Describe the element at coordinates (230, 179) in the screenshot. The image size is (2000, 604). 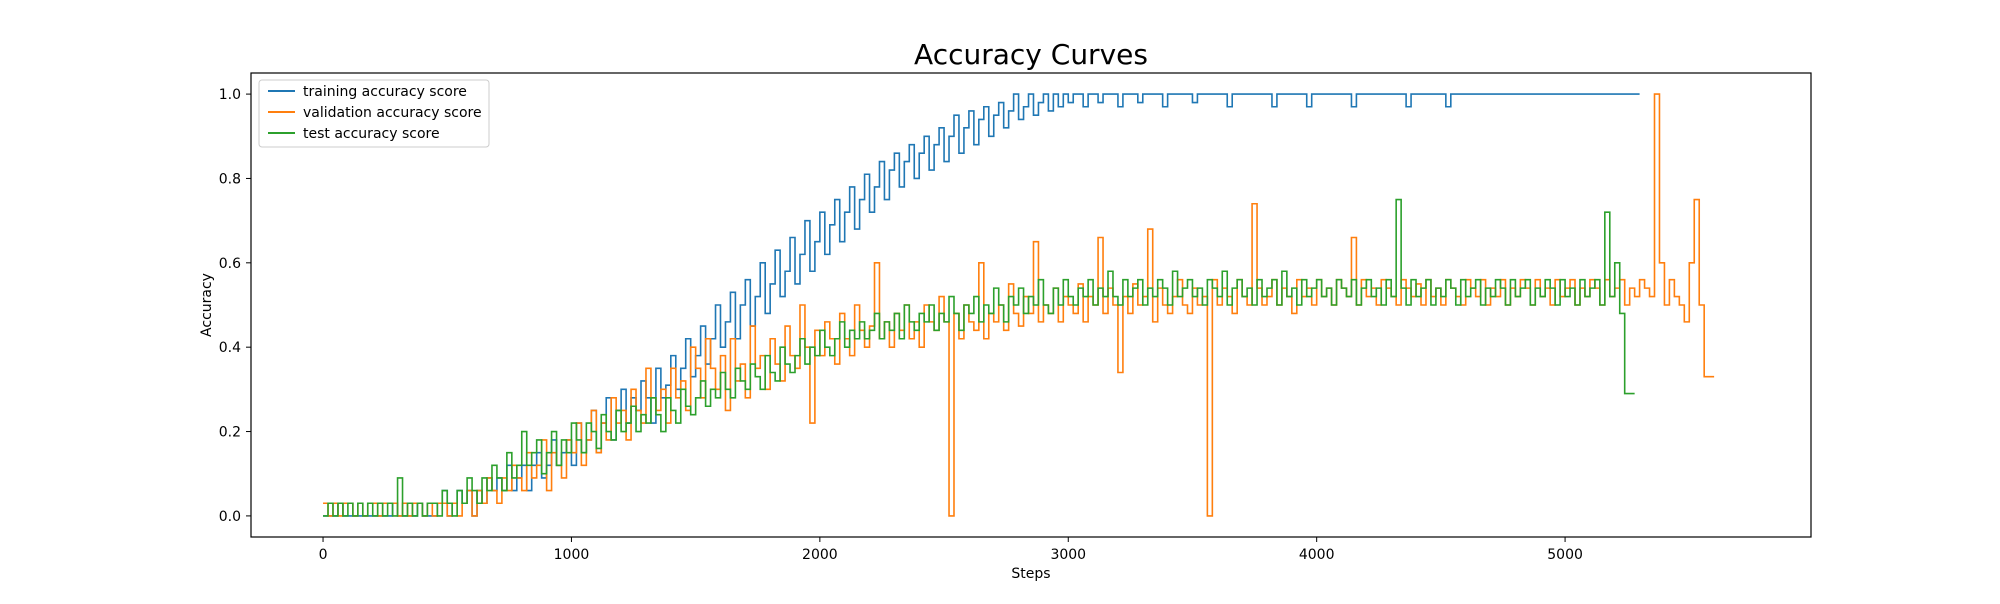
I see `y-tick-label: 0.8` at that location.